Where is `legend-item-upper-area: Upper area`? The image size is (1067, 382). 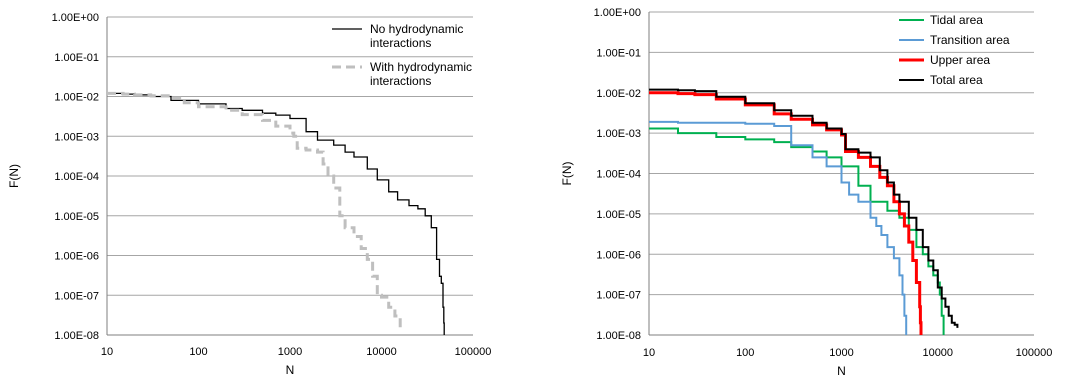
legend-item-upper-area: Upper area is located at coordinates (944, 60).